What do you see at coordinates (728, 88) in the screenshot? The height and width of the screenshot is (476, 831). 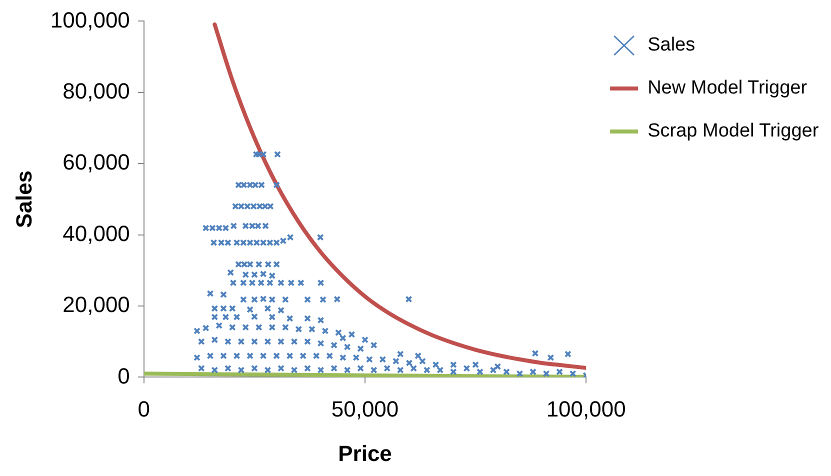 I see `legend-label: New Model Trigger` at bounding box center [728, 88].